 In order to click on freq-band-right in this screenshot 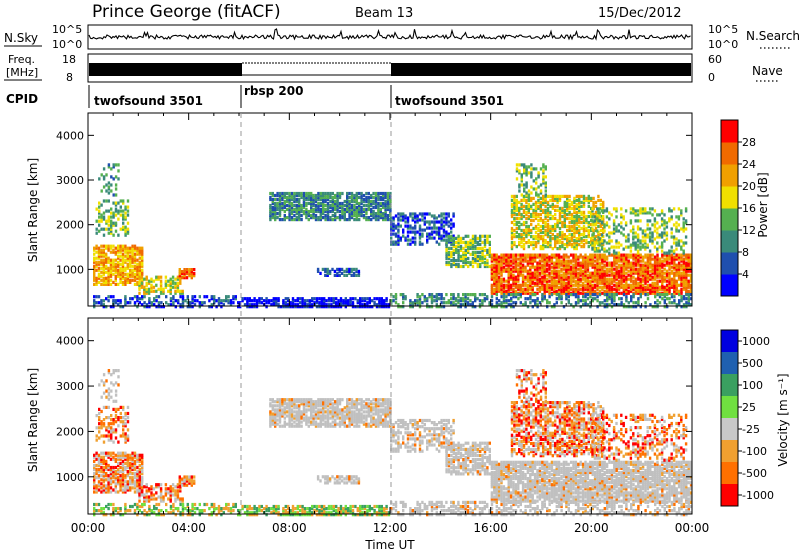, I will do `click(541, 69)`.